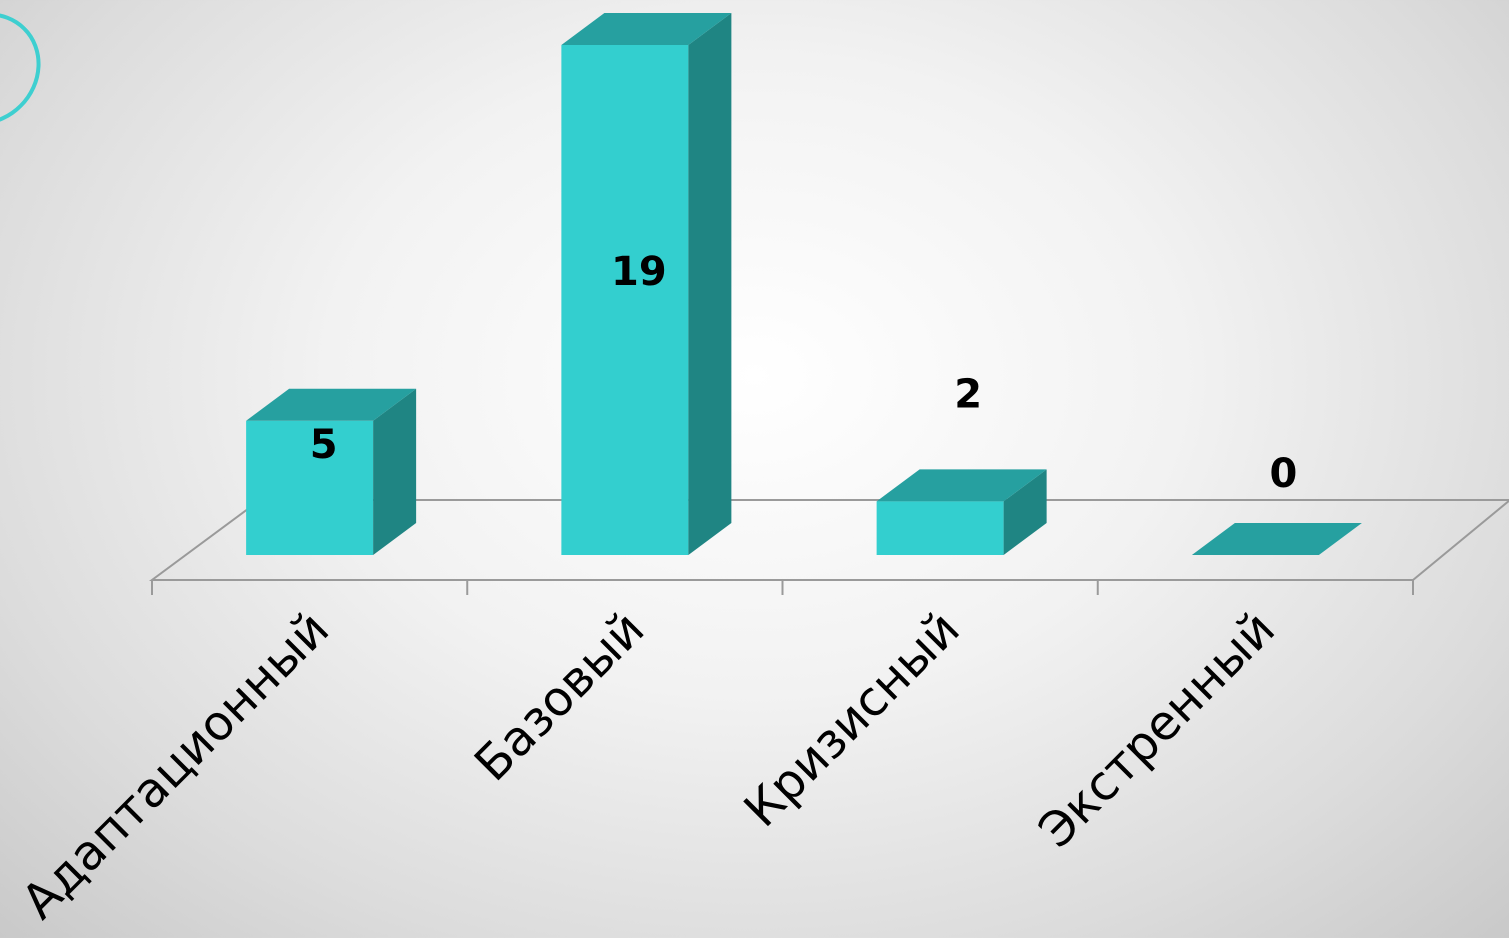 The height and width of the screenshot is (938, 1509). I want to click on floor-plane, so click(828, 540).